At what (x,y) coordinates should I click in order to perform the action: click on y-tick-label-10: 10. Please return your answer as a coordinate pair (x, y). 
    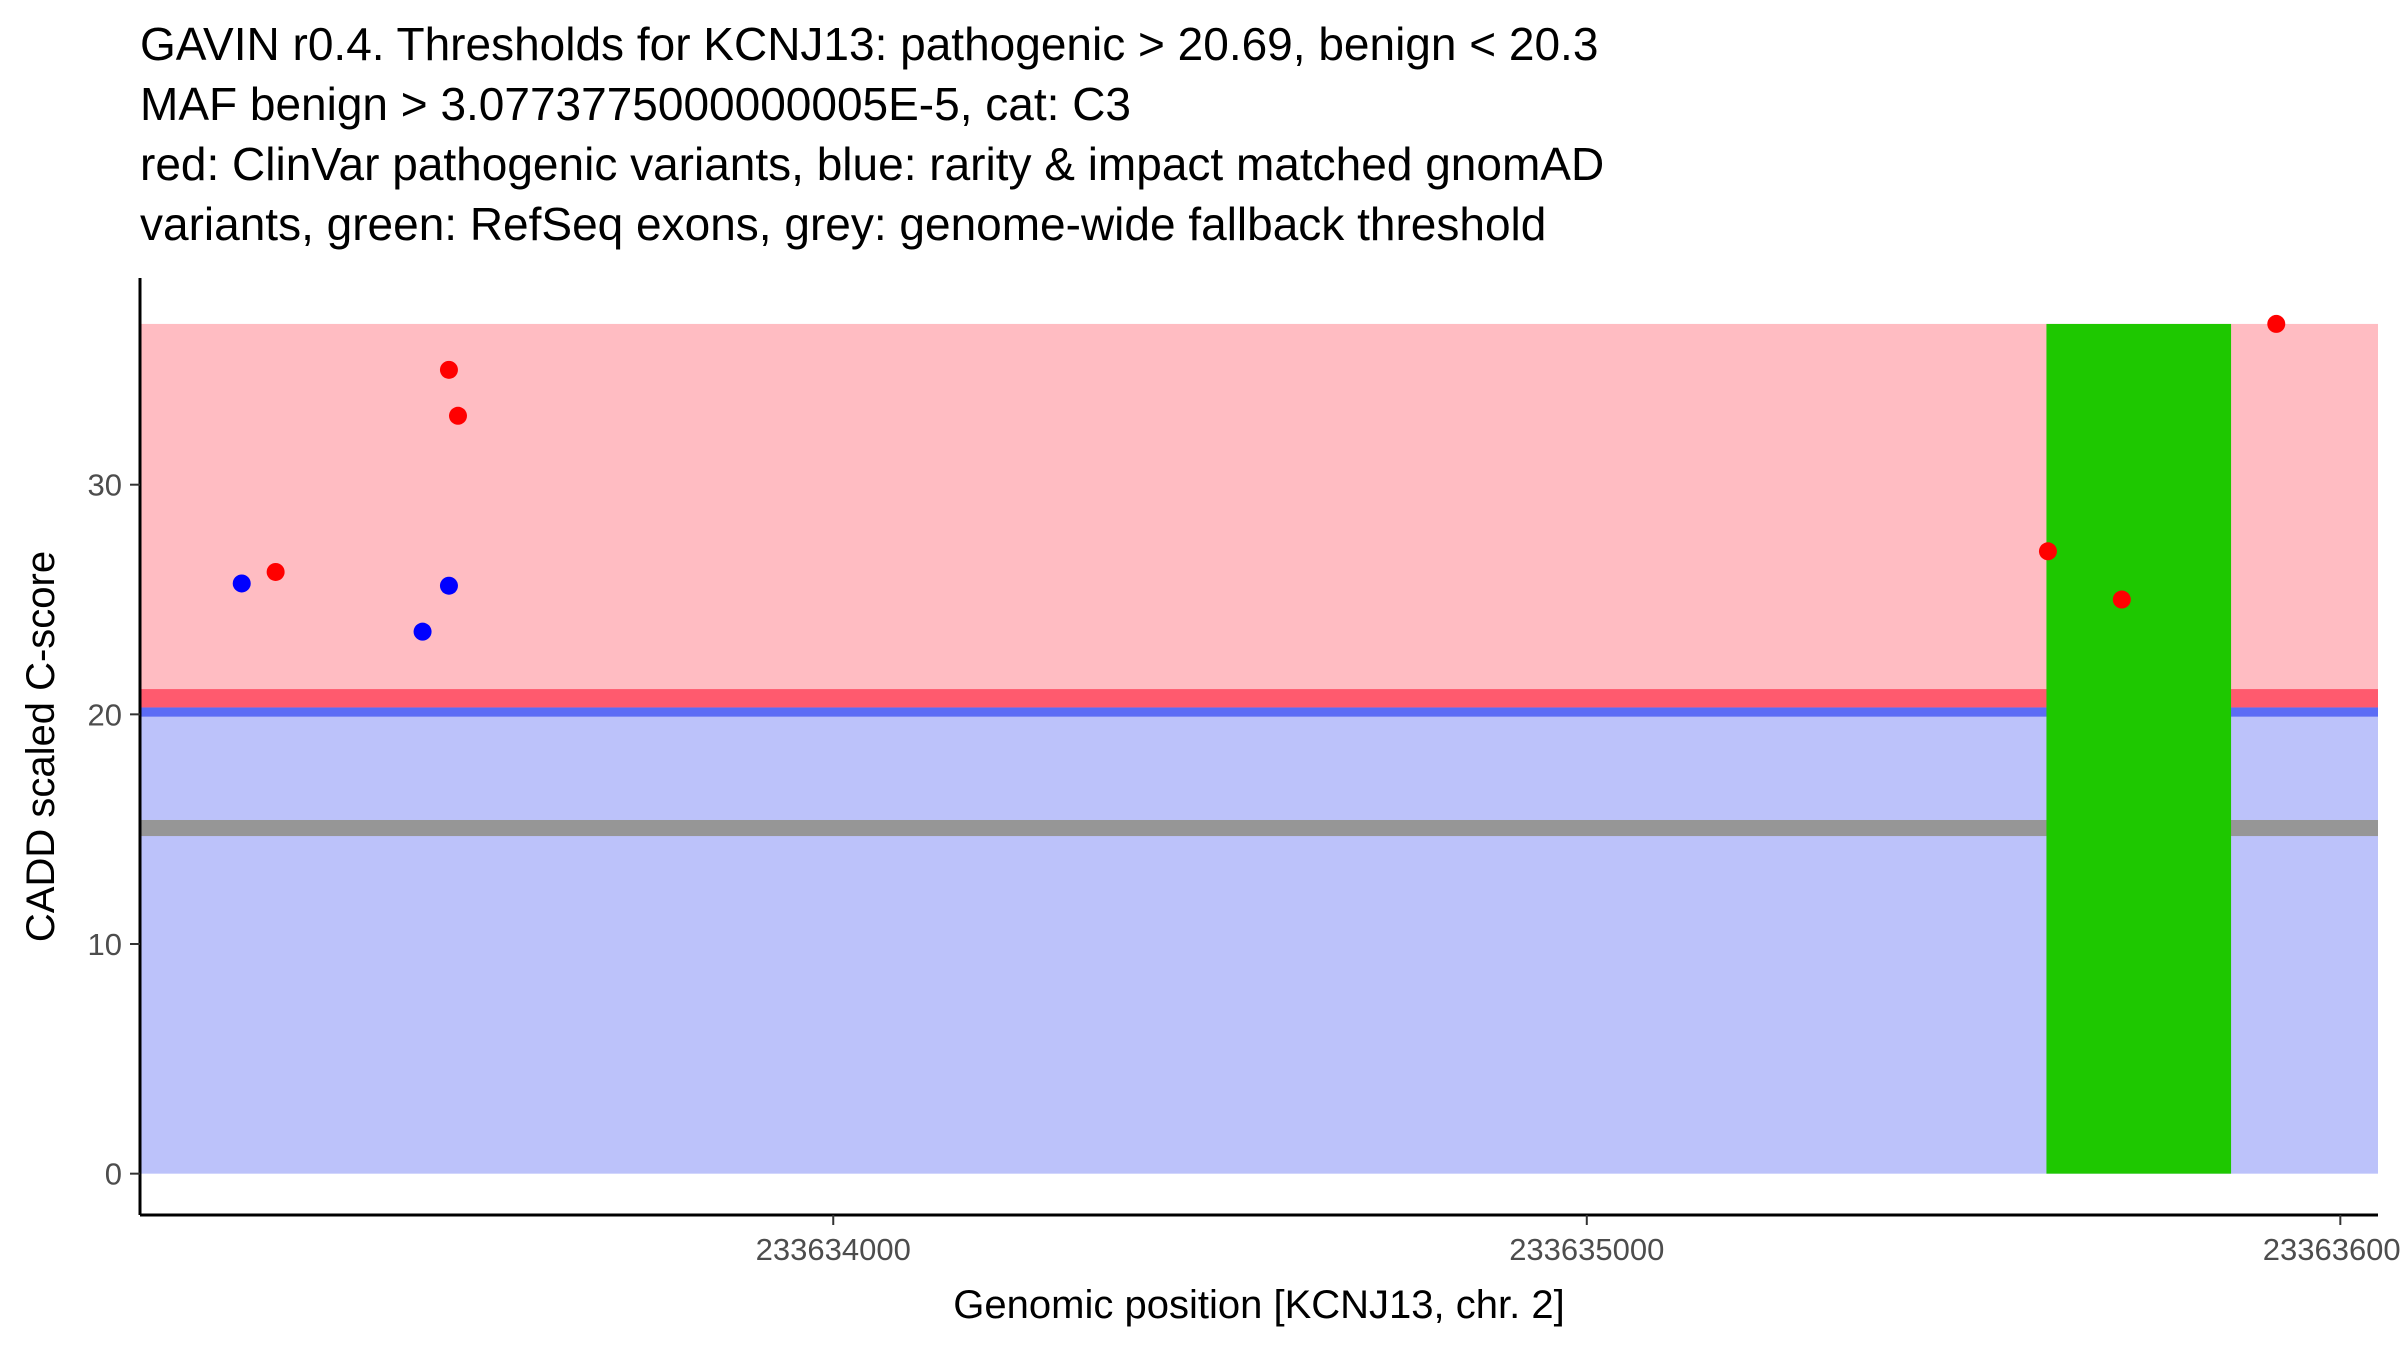
    Looking at the image, I should click on (105, 944).